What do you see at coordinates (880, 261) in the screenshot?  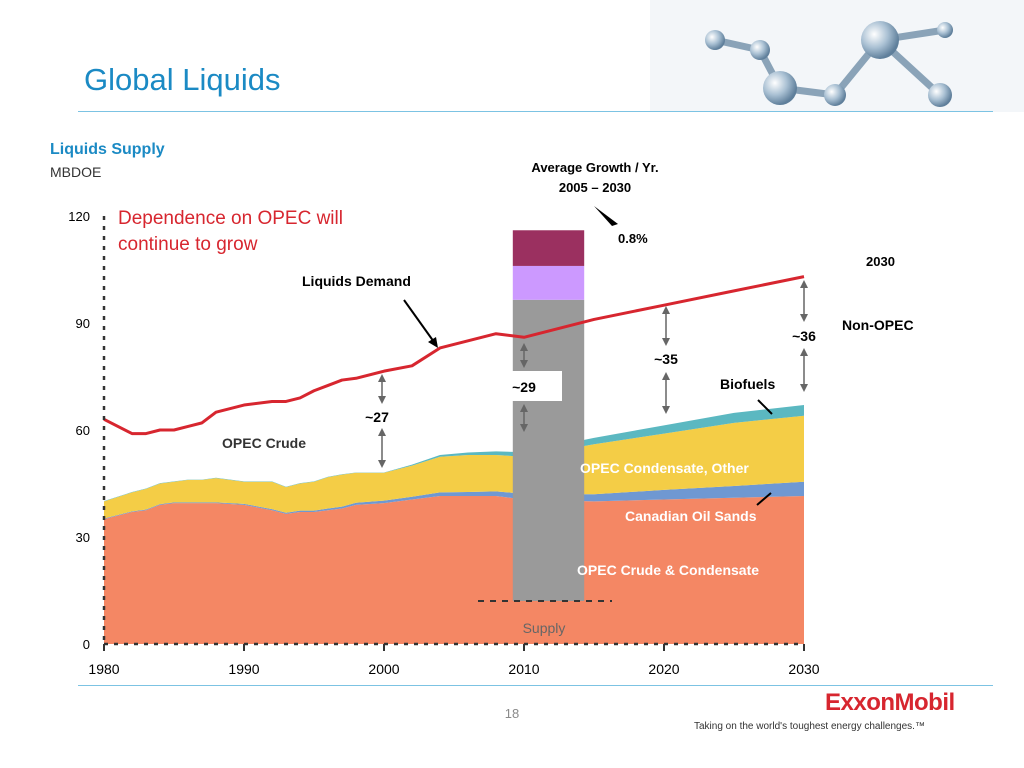 I see `year-2030-label: 2030` at bounding box center [880, 261].